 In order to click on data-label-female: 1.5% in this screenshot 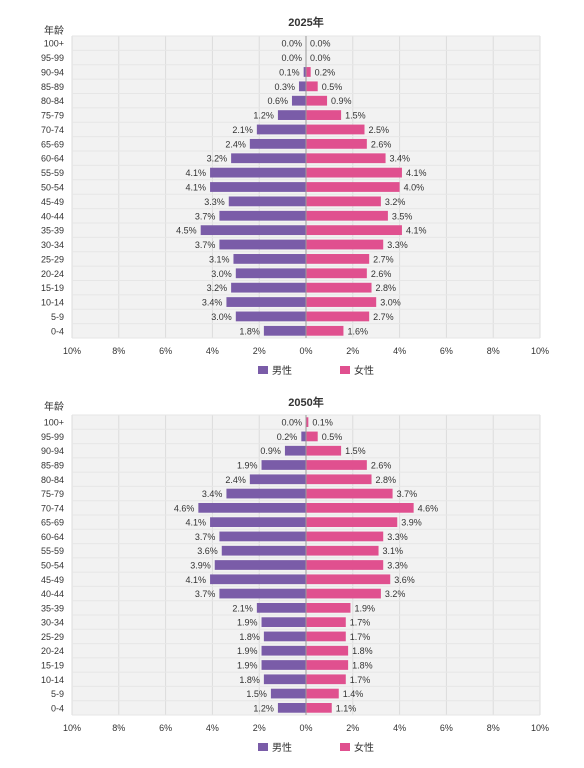, I will do `click(355, 451)`.